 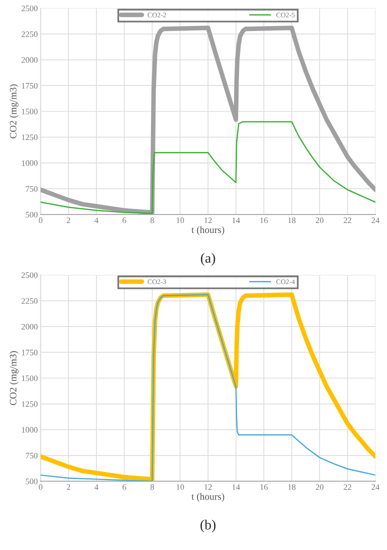 I want to click on line-series, so click(x=208, y=167).